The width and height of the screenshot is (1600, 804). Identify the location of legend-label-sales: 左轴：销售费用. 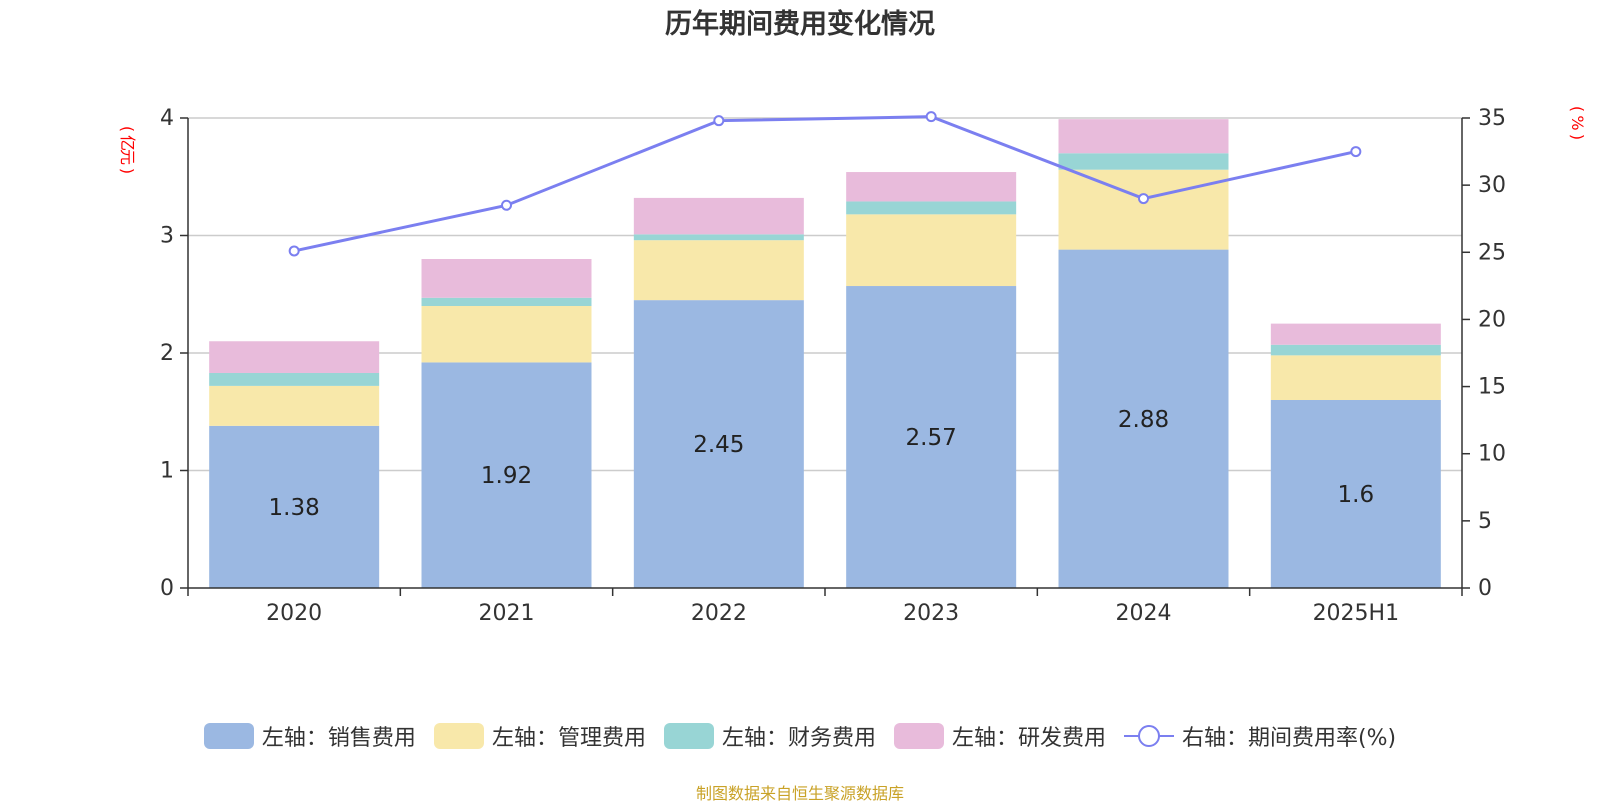
(338, 738).